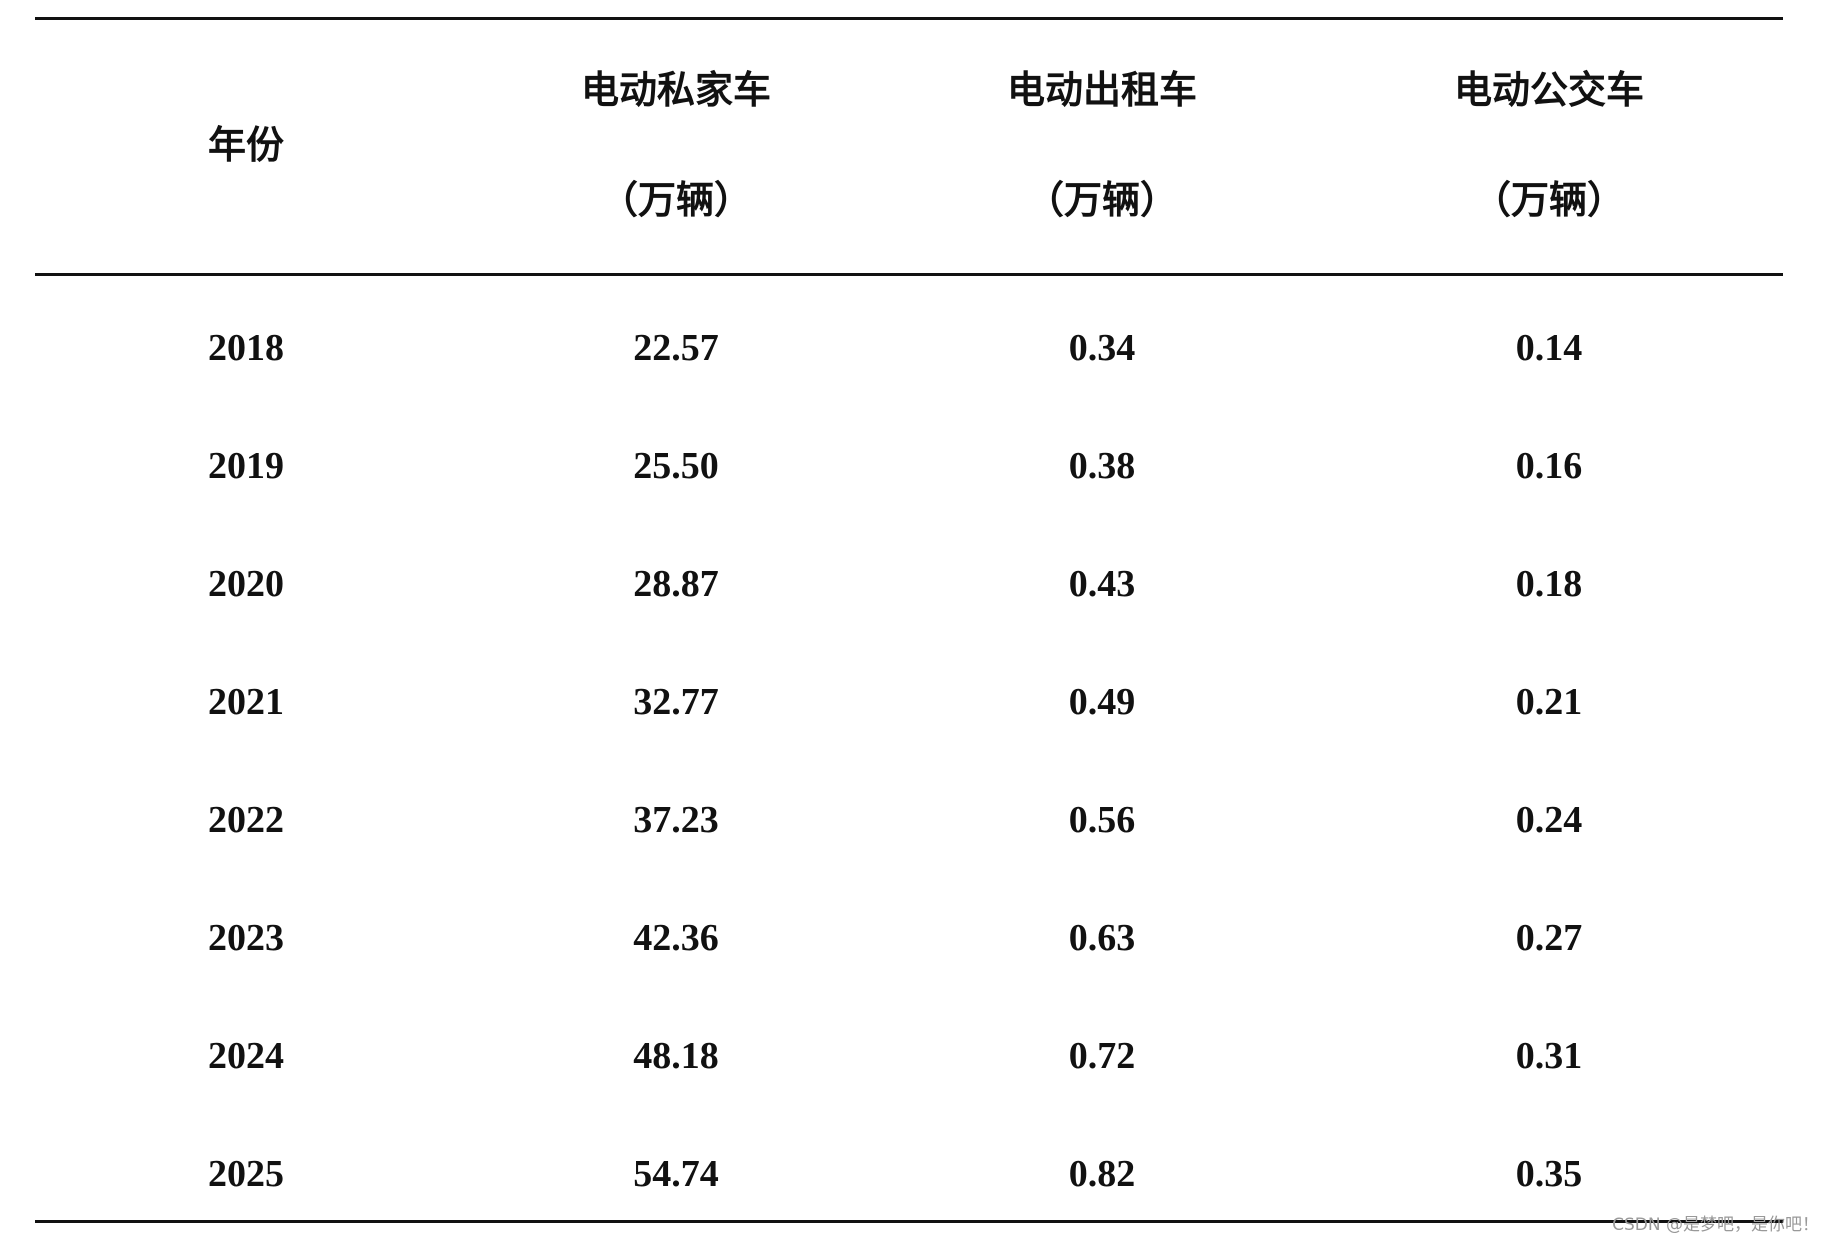  What do you see at coordinates (1102, 820) in the screenshot?
I see `value-cell: 0.56` at bounding box center [1102, 820].